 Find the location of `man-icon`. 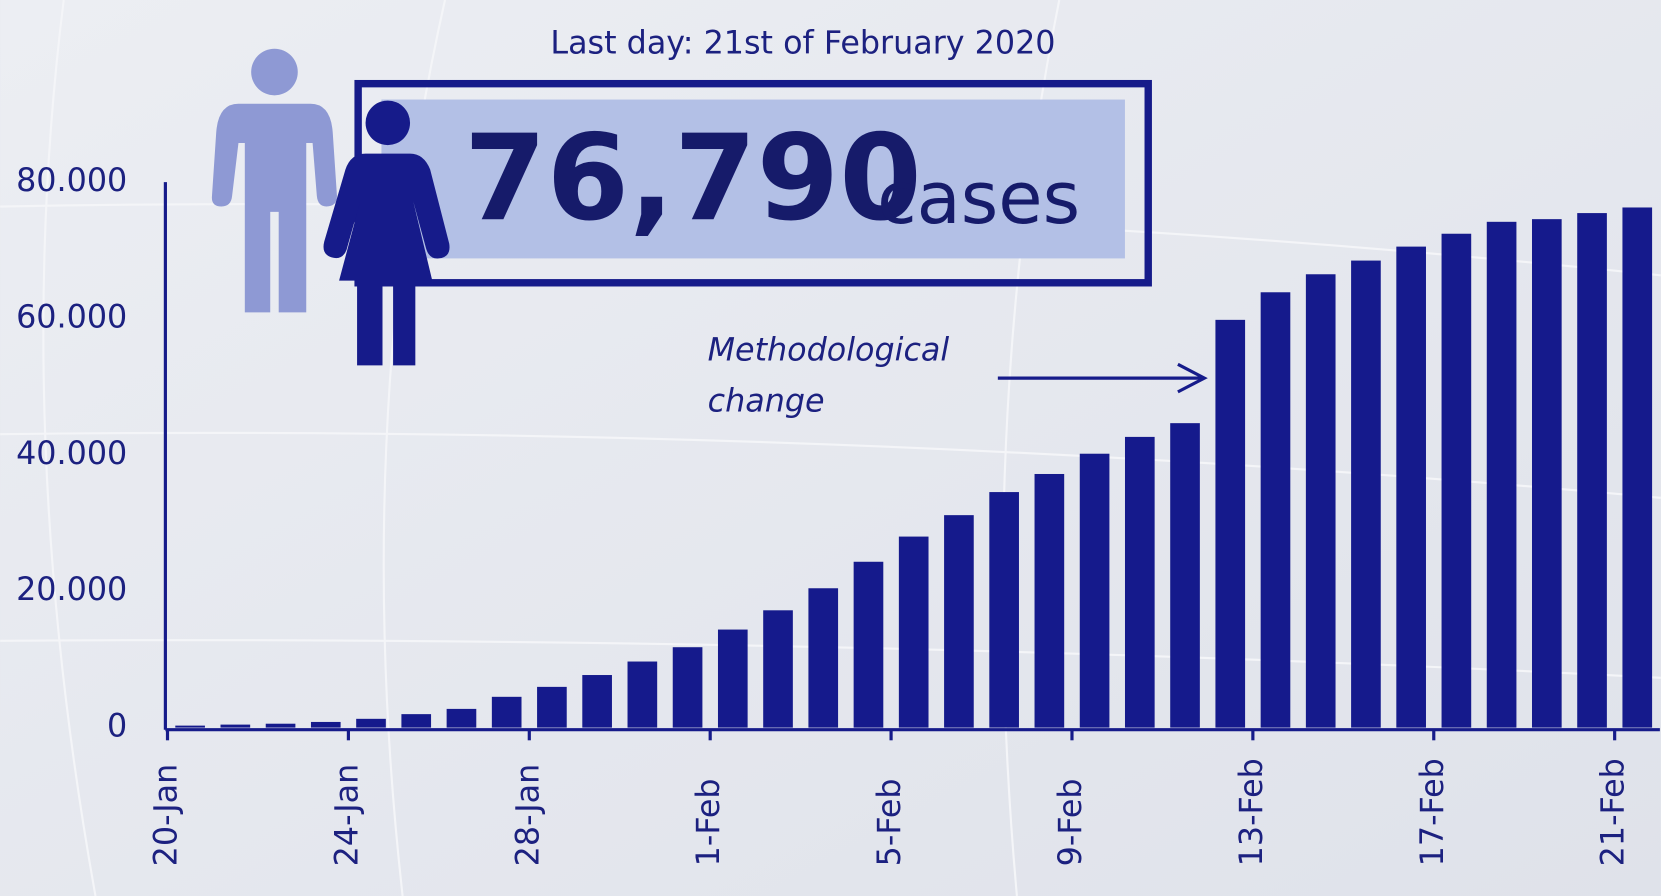

man-icon is located at coordinates (274, 180).